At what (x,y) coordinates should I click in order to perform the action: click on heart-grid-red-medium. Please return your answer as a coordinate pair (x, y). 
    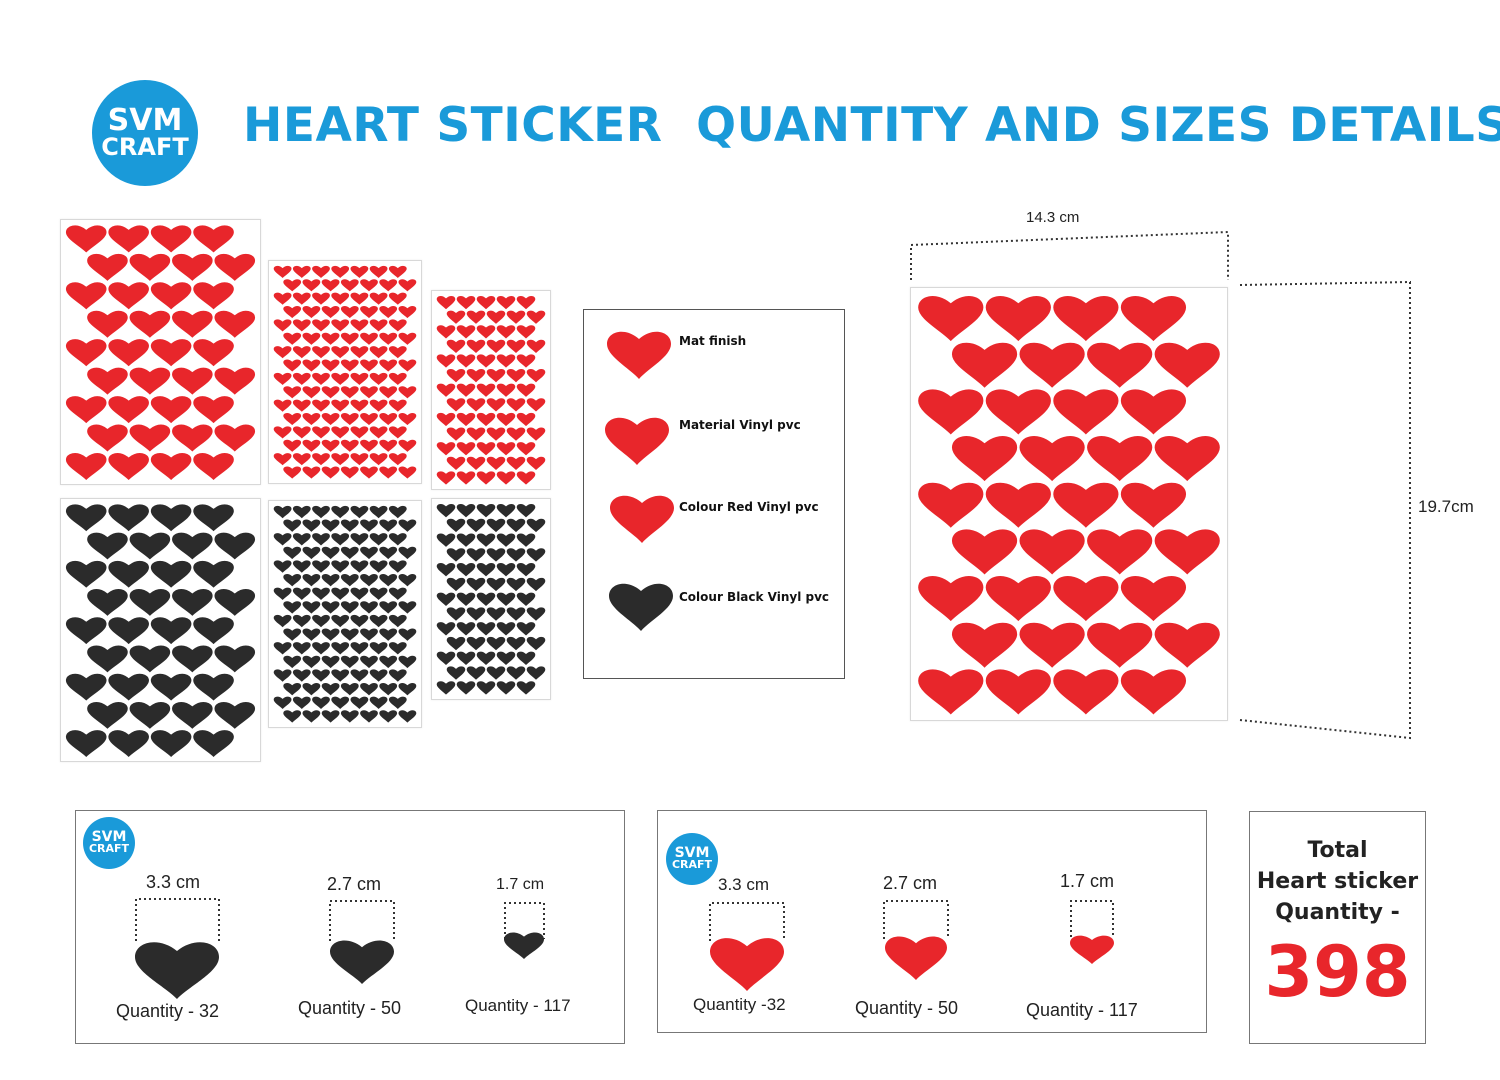
    Looking at the image, I should click on (345, 372).